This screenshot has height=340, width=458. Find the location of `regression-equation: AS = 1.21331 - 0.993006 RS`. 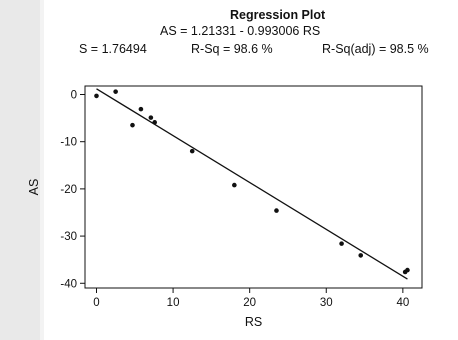

regression-equation: AS = 1.21331 - 0.993006 RS is located at coordinates (240, 31).